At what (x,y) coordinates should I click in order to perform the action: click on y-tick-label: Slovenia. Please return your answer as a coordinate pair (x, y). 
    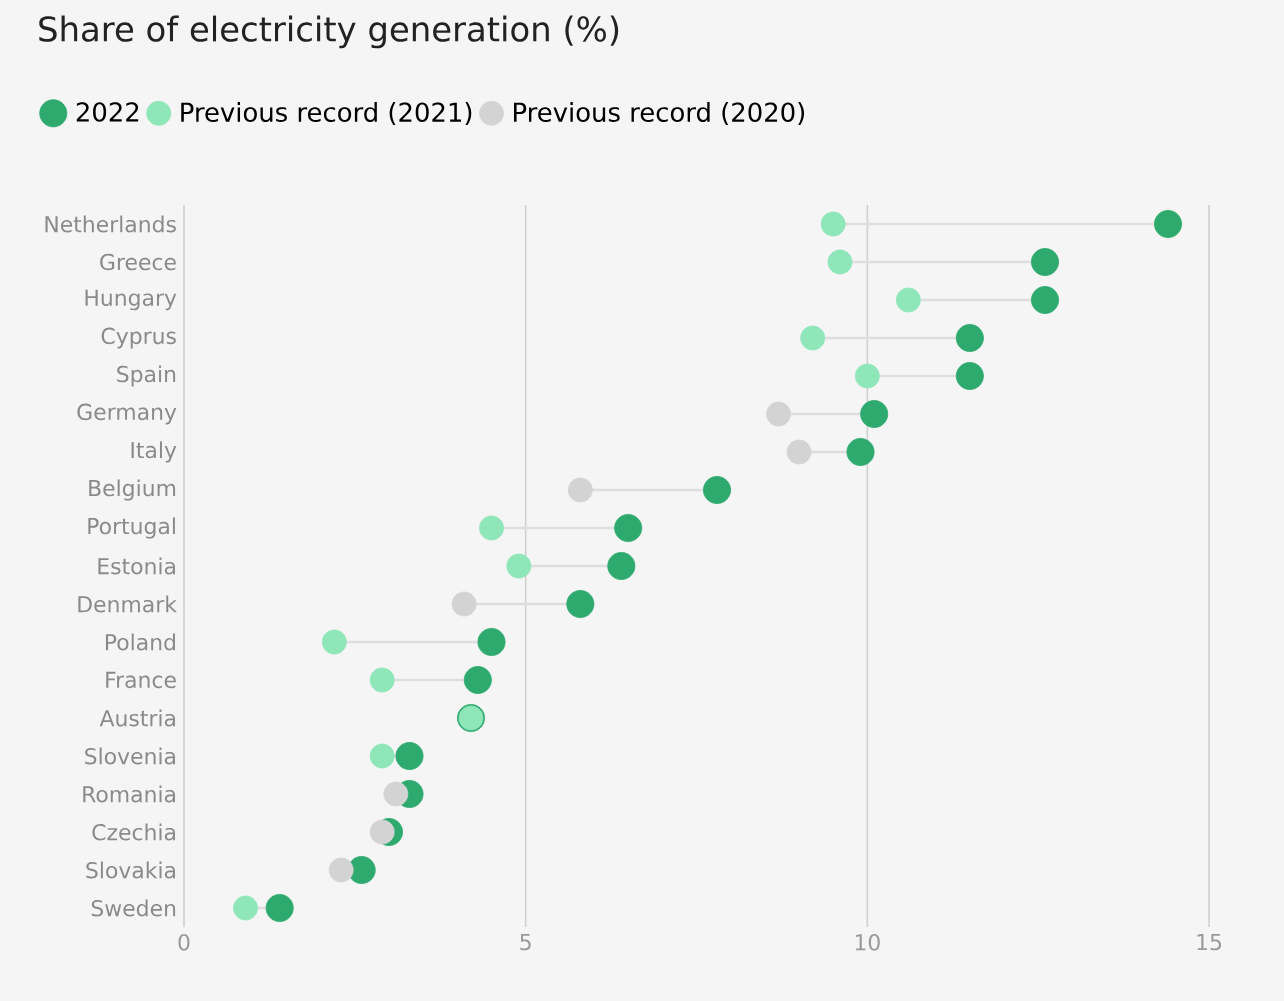
    Looking at the image, I should click on (130, 756).